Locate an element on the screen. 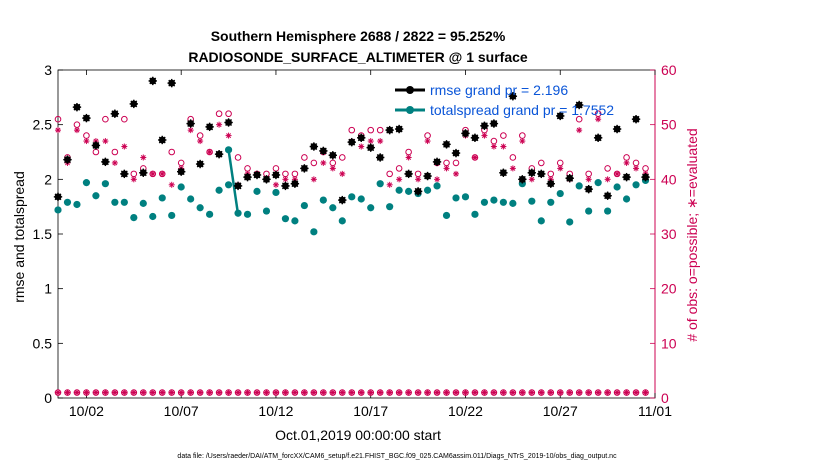 This screenshot has height=470, width=830. x-tick-label: 10/02 is located at coordinates (86, 411).